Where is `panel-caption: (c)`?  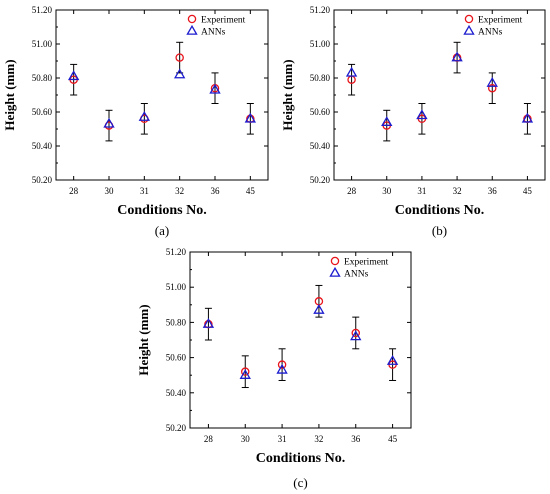 panel-caption: (c) is located at coordinates (300, 482).